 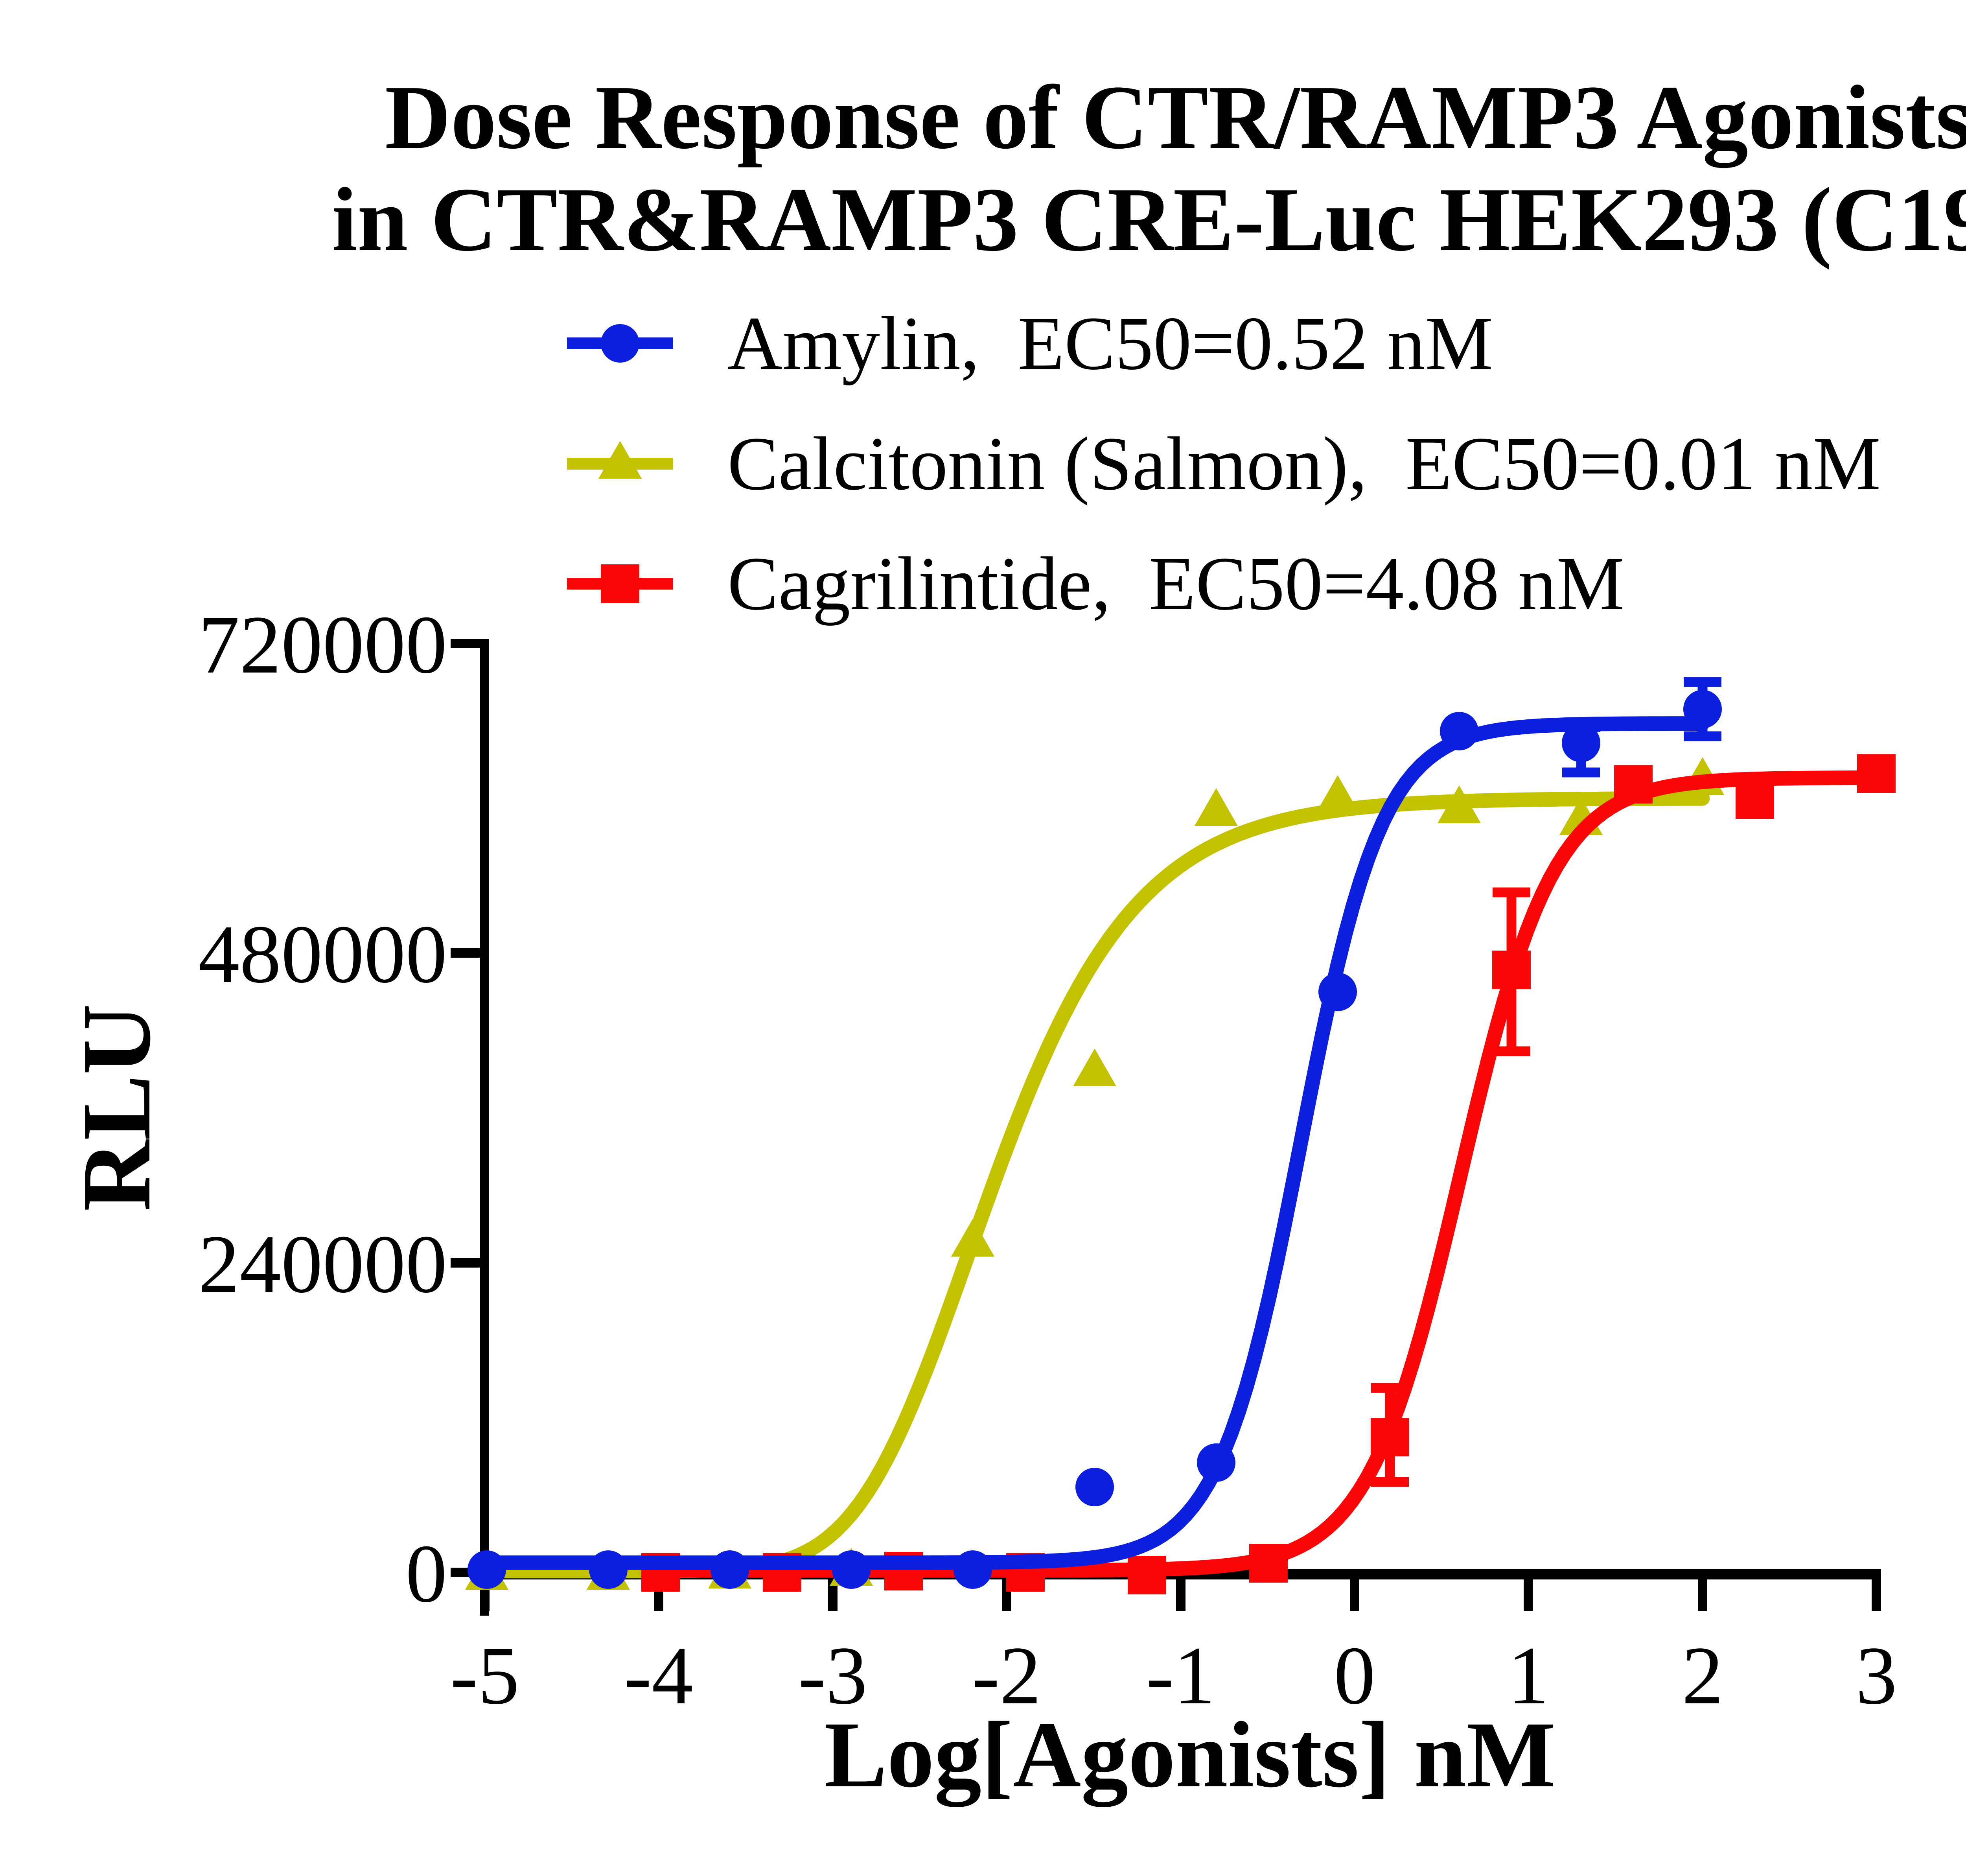 I want to click on svg-text: RLU, so click(x=117, y=1108).